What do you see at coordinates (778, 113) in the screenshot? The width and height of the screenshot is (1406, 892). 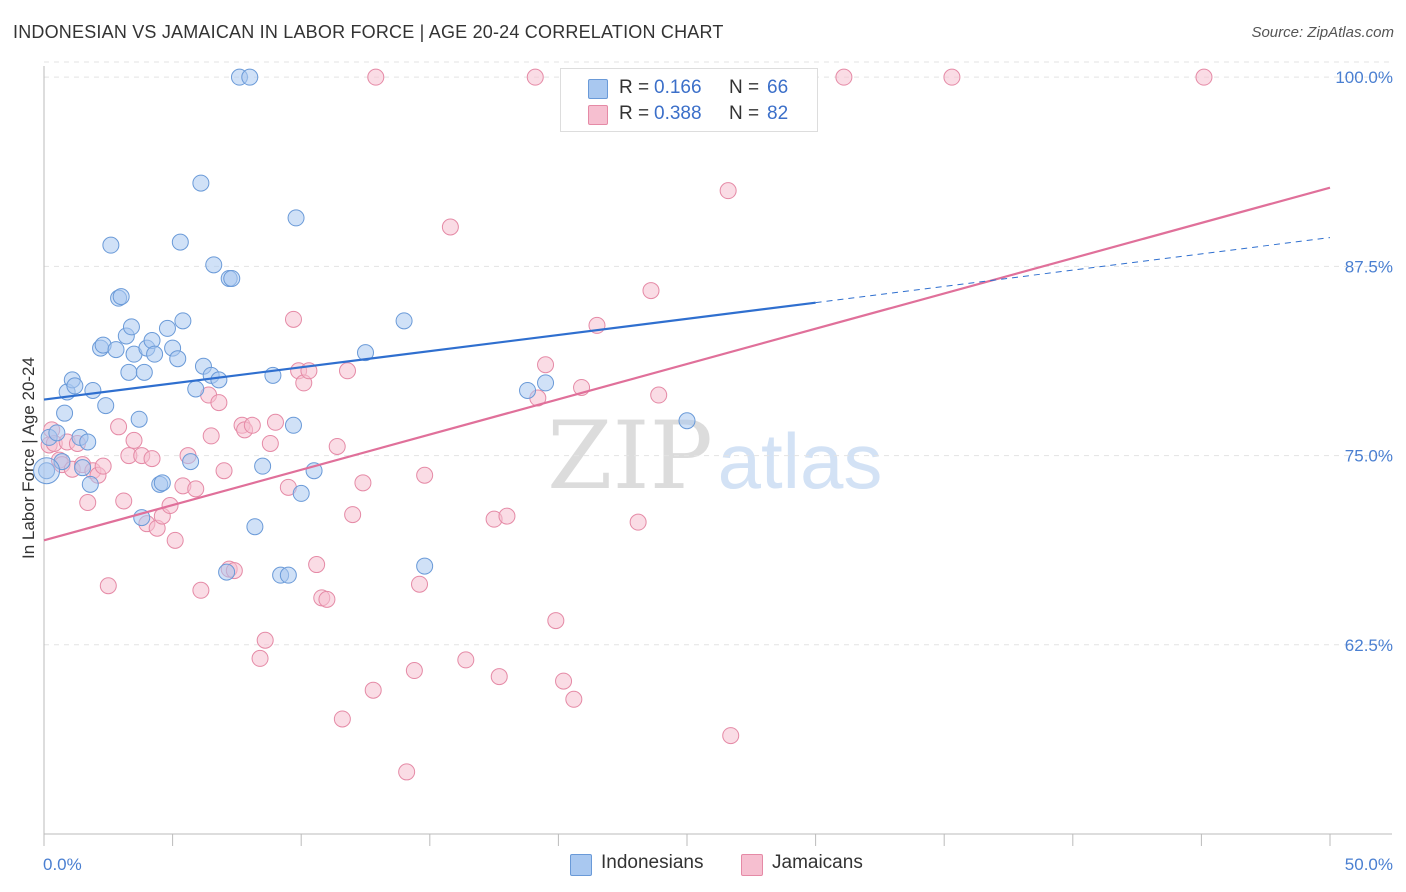 I see `n-value: 82` at bounding box center [778, 113].